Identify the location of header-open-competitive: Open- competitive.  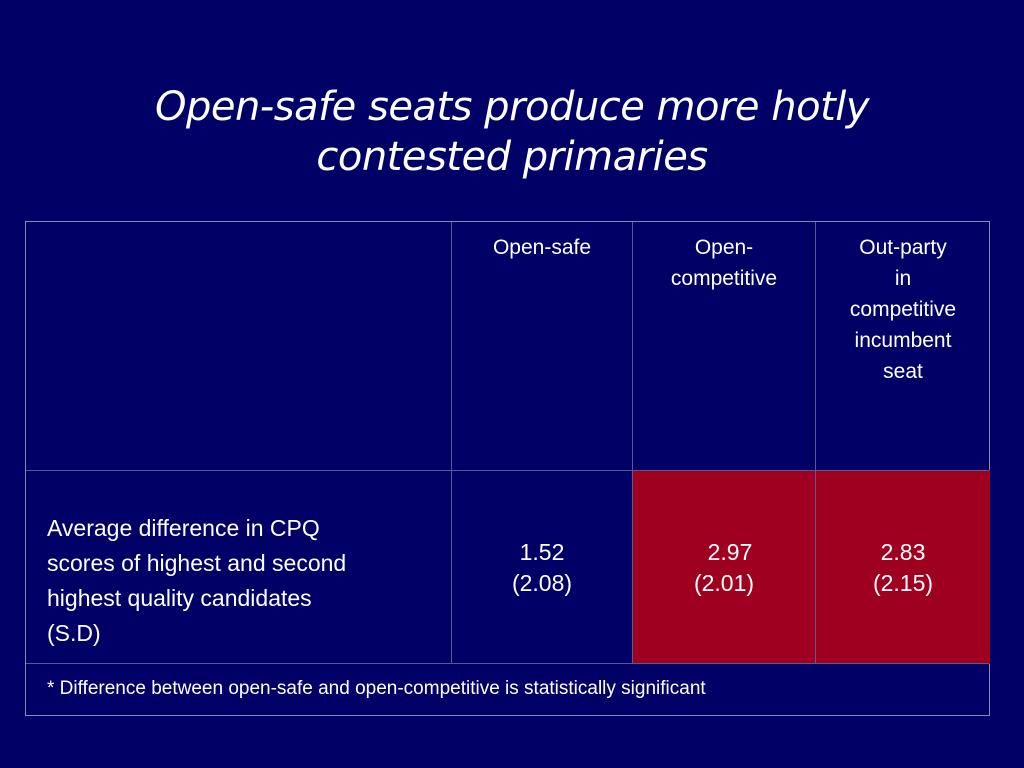
(724, 346).